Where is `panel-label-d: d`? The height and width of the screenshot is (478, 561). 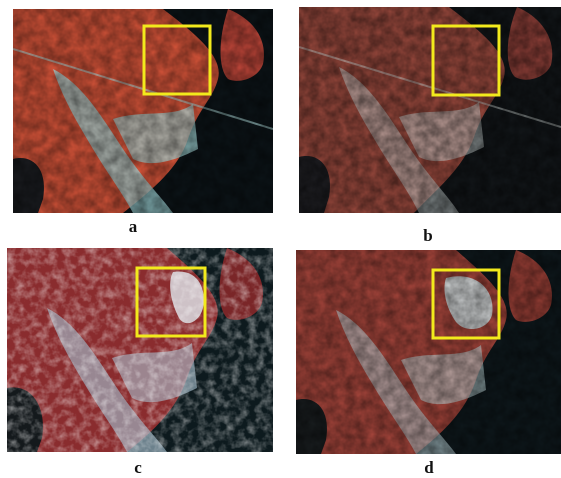
panel-label-d: d is located at coordinates (429, 467).